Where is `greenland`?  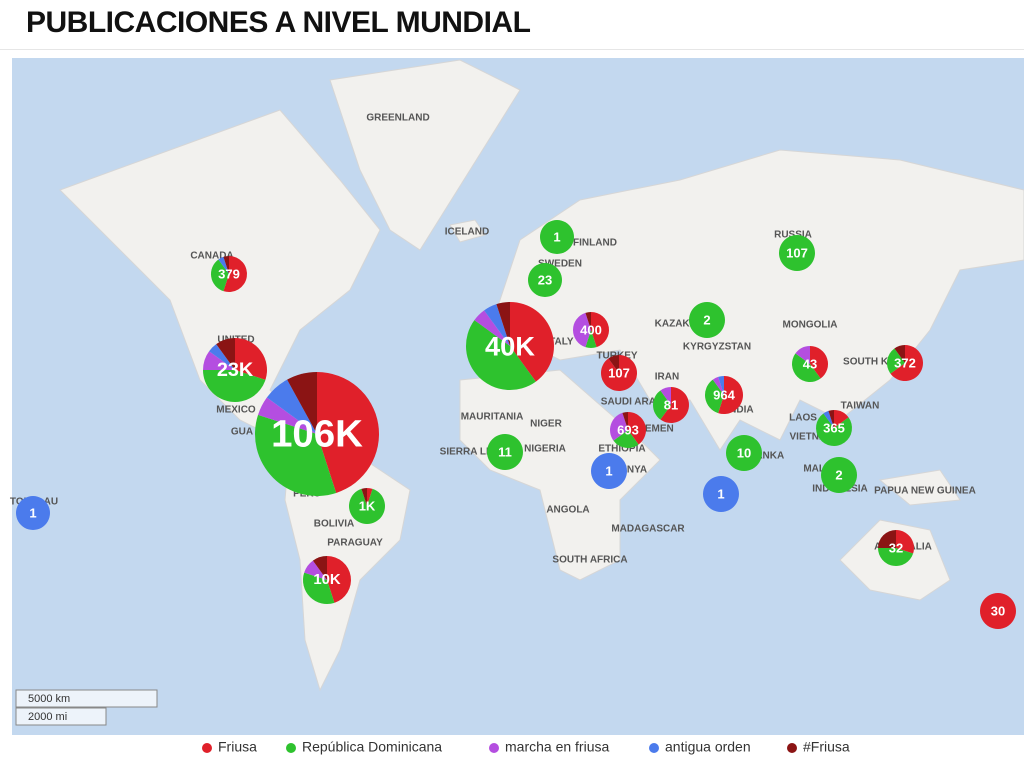 greenland is located at coordinates (425, 155).